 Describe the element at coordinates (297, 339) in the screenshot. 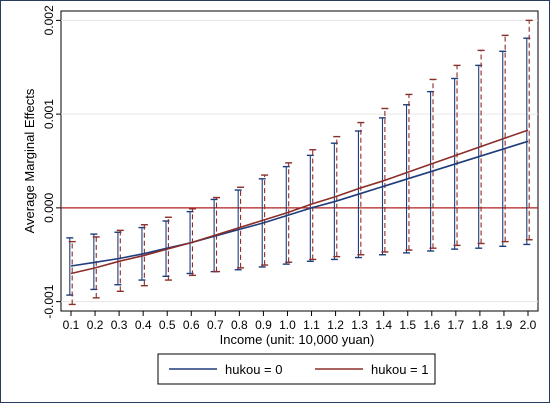

I see `x-axis-title: Income (unit: 10,000 yuan)` at that location.